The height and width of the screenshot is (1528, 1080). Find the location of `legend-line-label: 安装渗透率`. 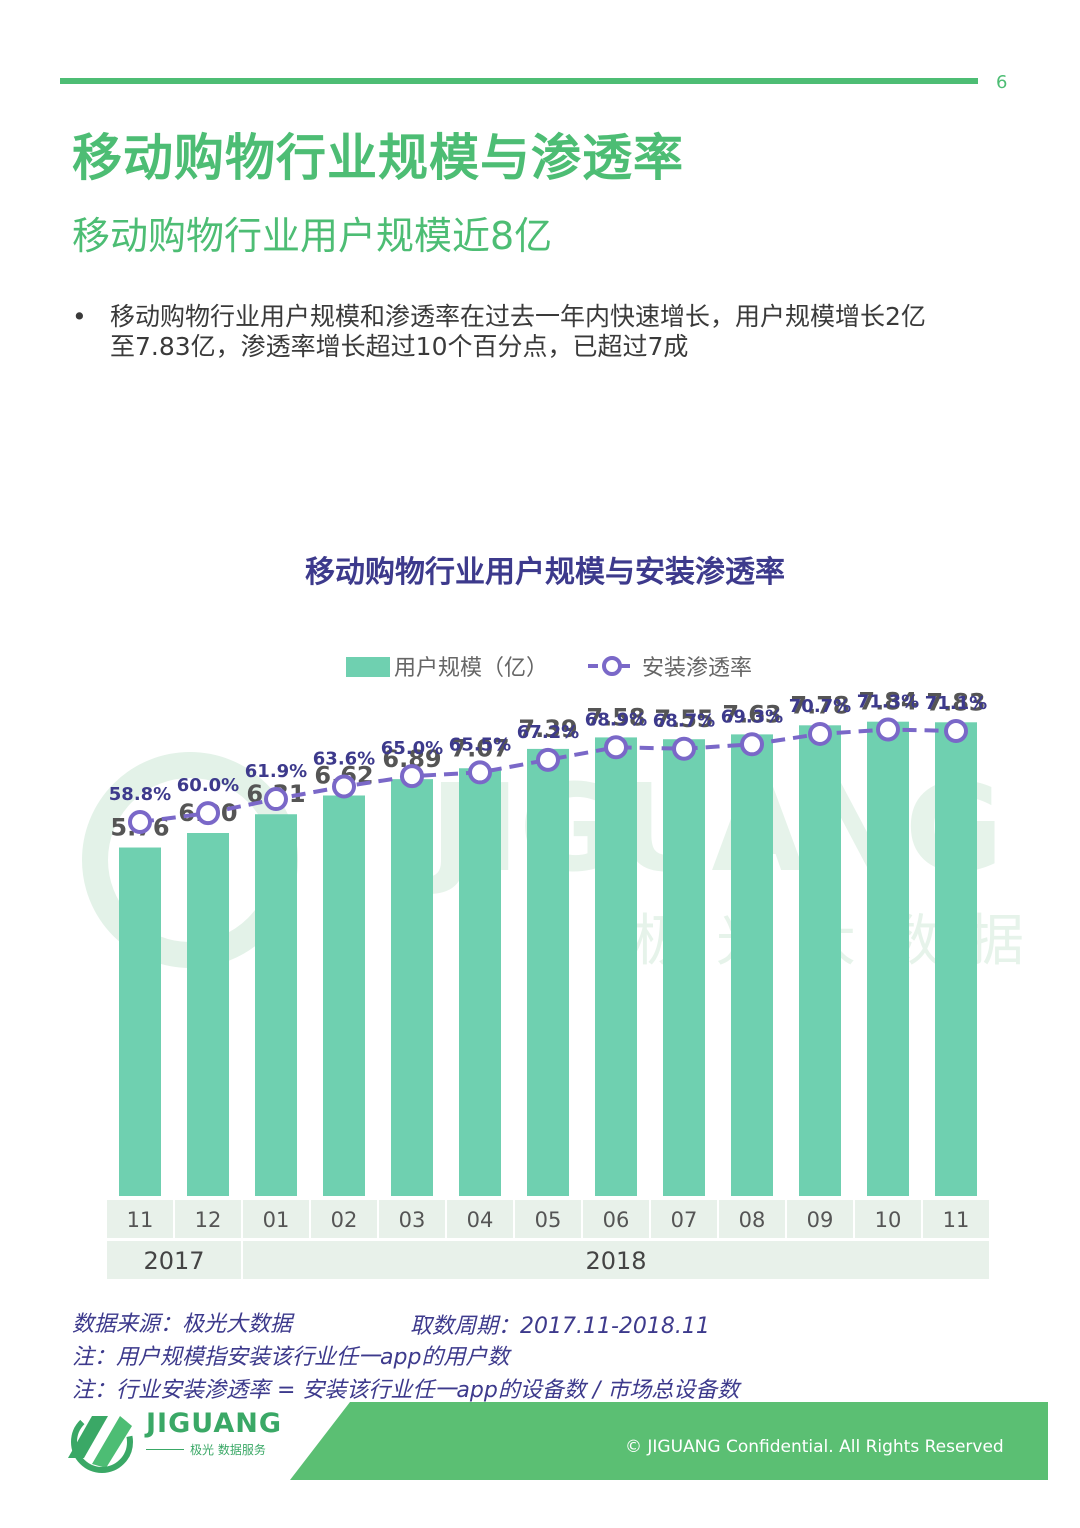

legend-line-label: 安装渗透率 is located at coordinates (697, 668).